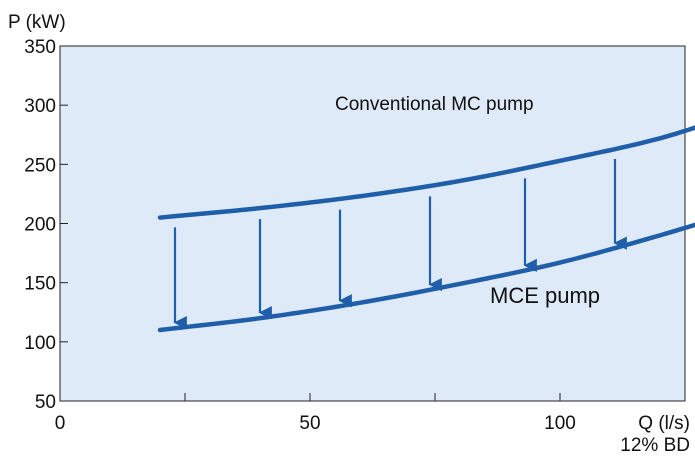 This screenshot has height=466, width=695. I want to click on y-axis-label: P (kW), so click(37, 22).